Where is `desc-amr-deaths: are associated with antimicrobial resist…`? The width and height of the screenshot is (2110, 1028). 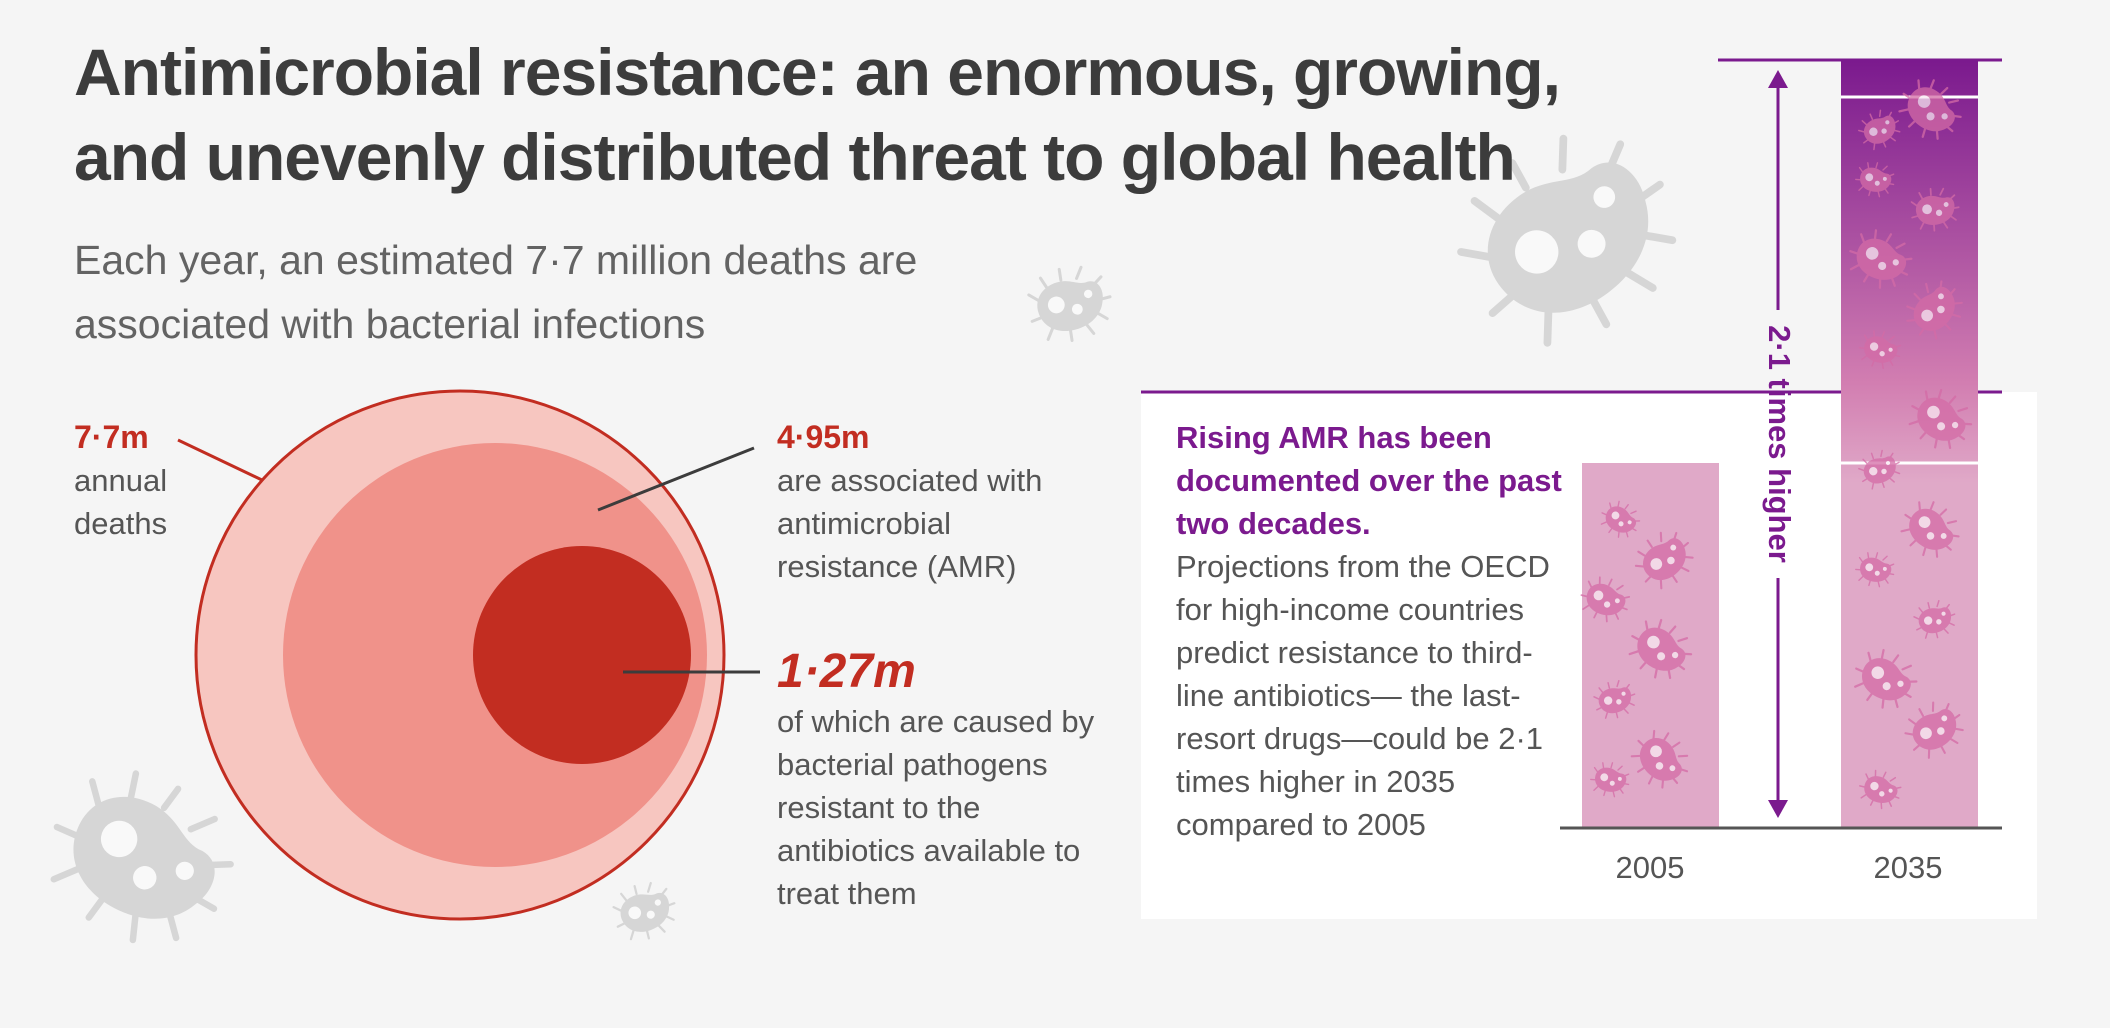 desc-amr-deaths: are associated with antimicrobial resist… is located at coordinates (910, 523).